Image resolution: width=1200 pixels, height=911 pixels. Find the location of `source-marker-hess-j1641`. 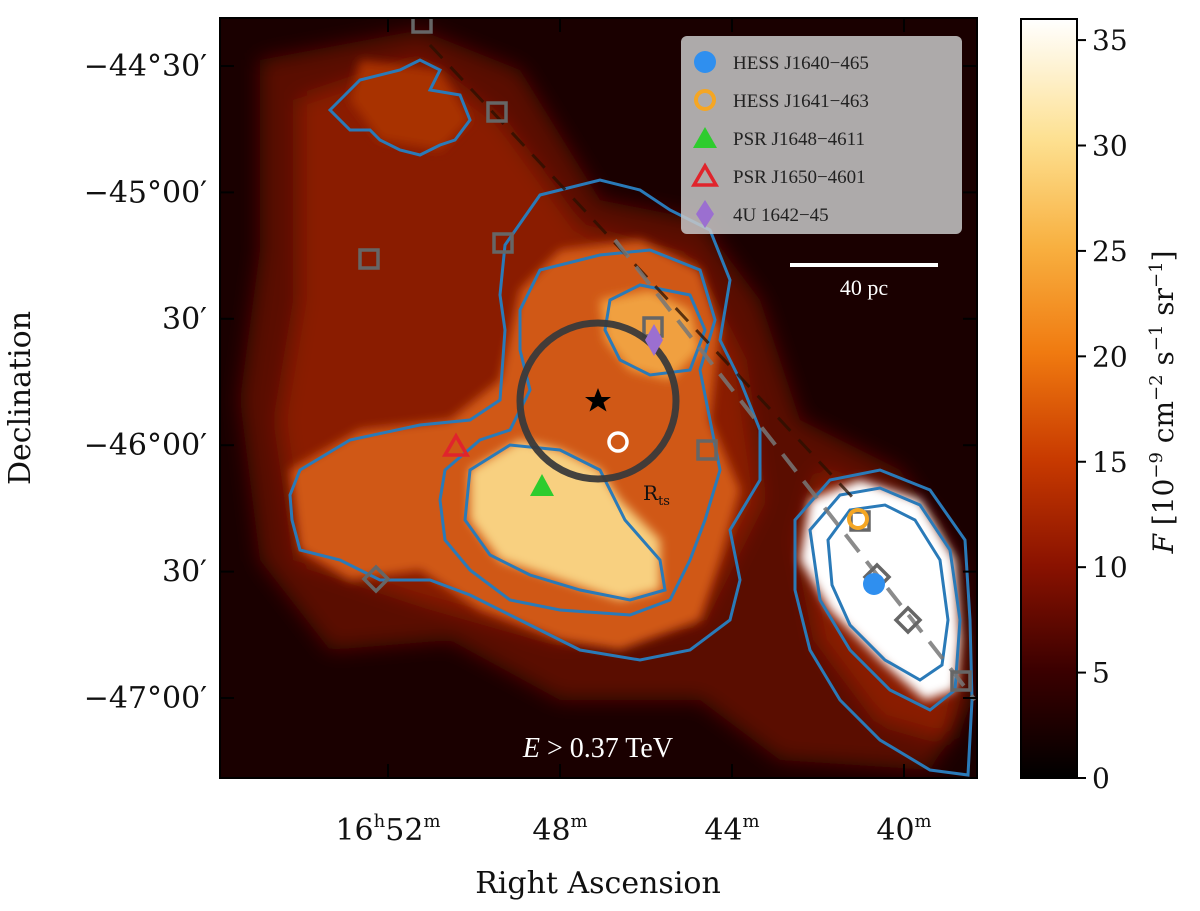

source-marker-hess-j1641 is located at coordinates (858, 519).